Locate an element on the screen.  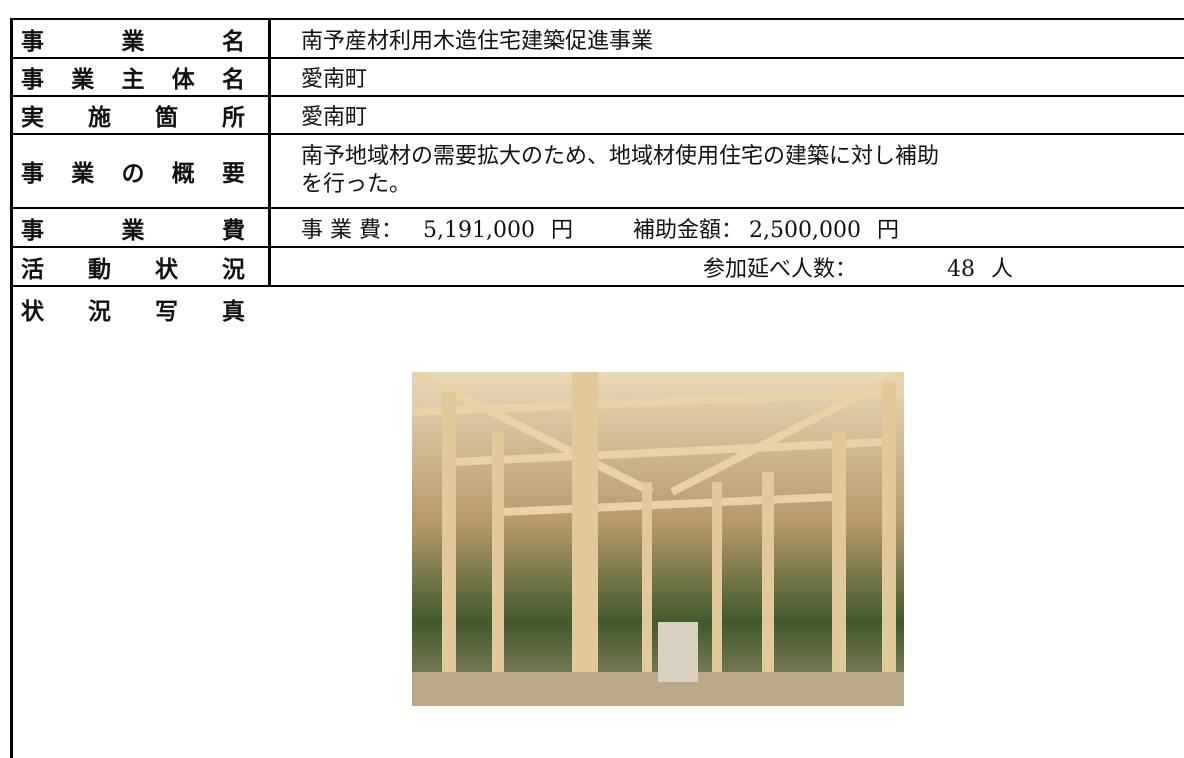
participants: 48 is located at coordinates (961, 269).